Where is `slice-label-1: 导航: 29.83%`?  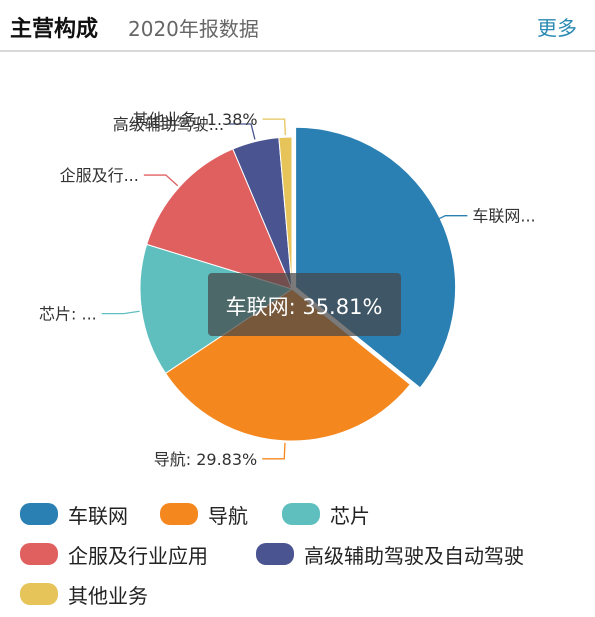
slice-label-1: 导航: 29.83% is located at coordinates (206, 459).